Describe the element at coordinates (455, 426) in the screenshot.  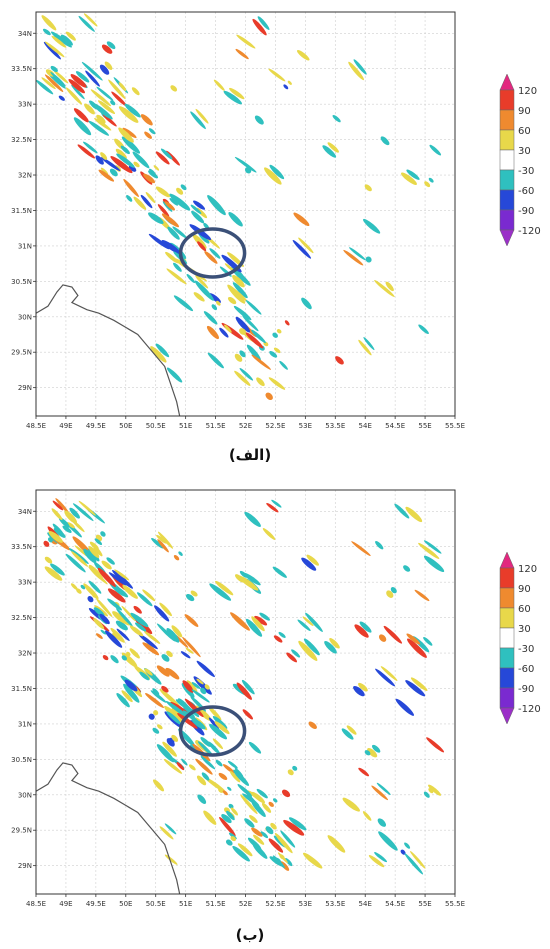
I see `lon-tick-label: 55.5E` at that location.